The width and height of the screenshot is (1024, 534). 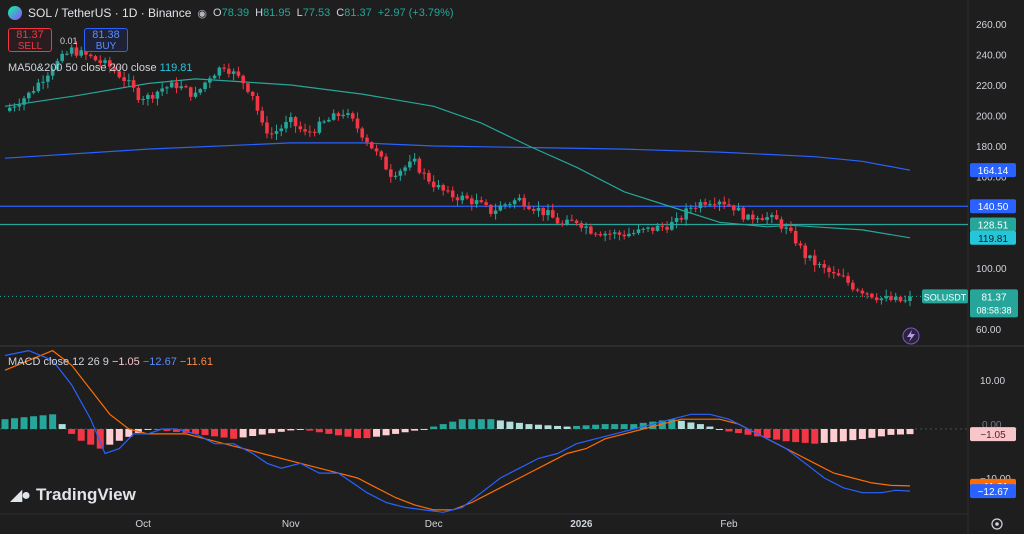 I want to click on symbol-title: SOL / TetherUS · 1D · Binance, so click(x=110, y=13).